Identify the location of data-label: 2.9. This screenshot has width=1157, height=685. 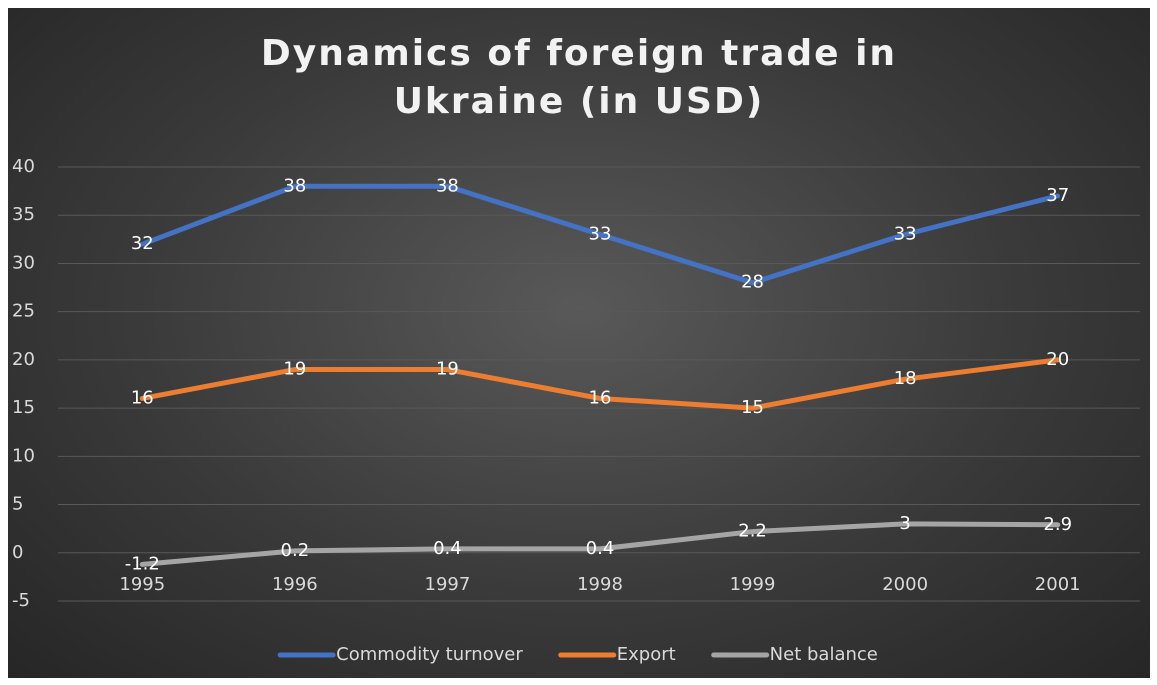
(1057, 524).